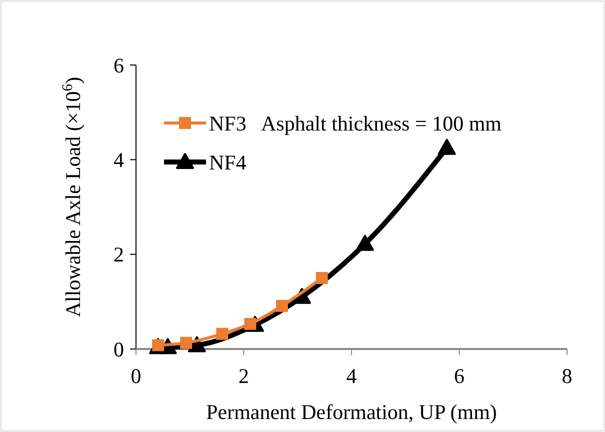  I want to click on y-tick-label: 0, so click(119, 349).